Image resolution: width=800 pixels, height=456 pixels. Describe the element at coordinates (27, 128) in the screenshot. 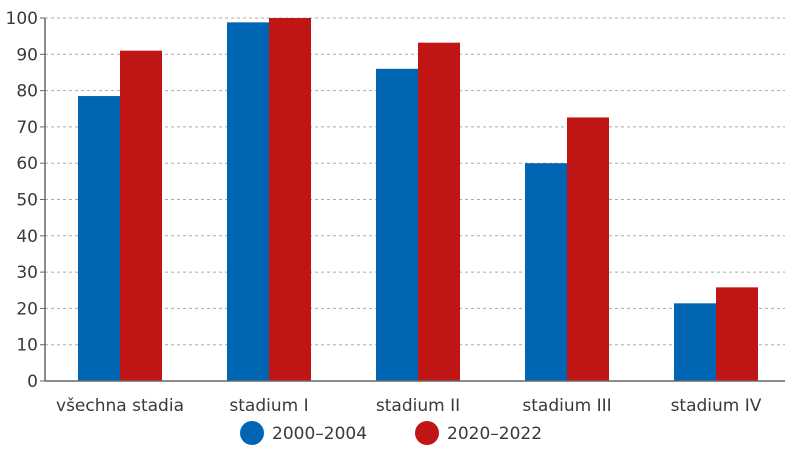

I see `y-tick-label: 70` at that location.